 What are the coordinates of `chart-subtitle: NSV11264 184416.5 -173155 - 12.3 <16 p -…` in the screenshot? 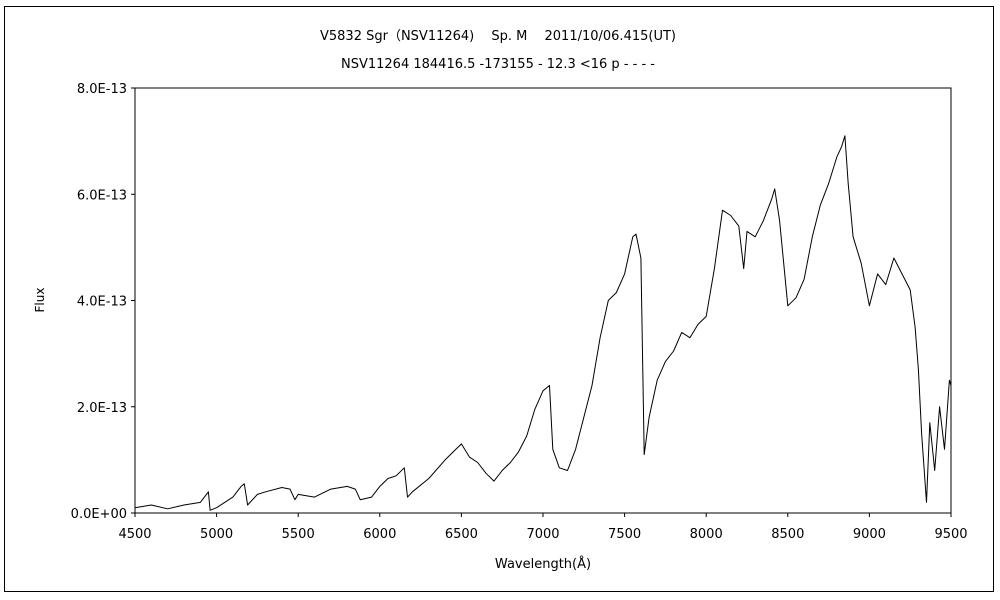 It's located at (498, 64).